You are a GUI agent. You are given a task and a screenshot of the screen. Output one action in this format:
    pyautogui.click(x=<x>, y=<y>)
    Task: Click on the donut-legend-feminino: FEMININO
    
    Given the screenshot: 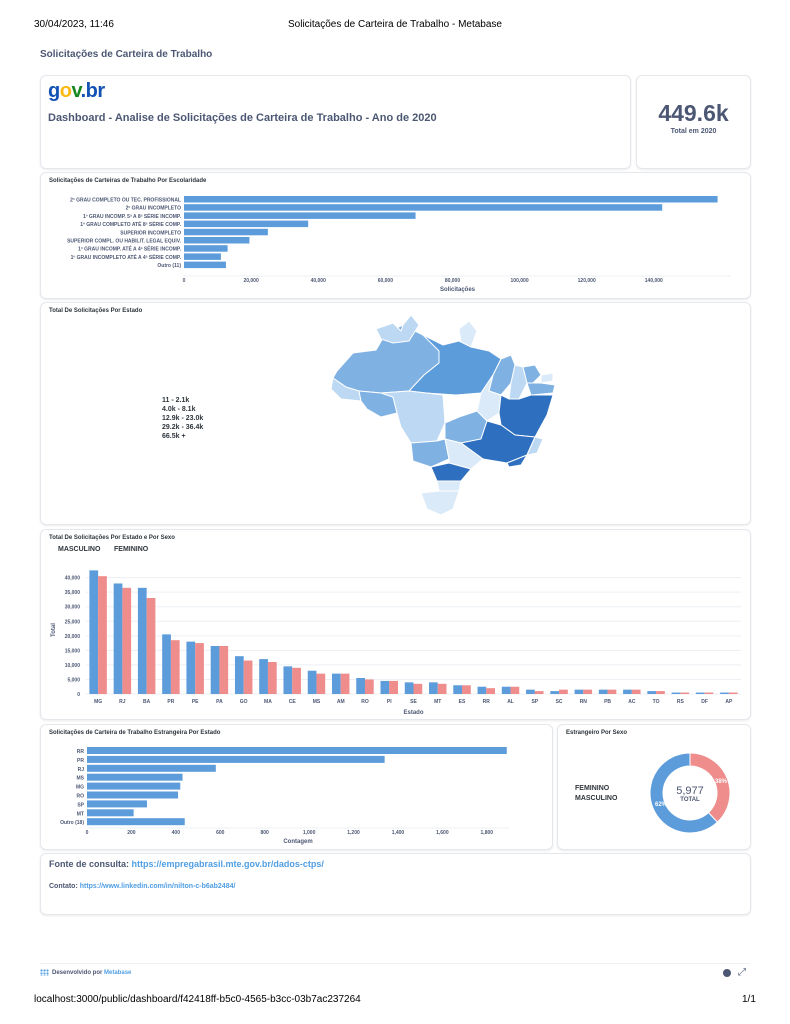 What is the action you would take?
    pyautogui.click(x=592, y=788)
    